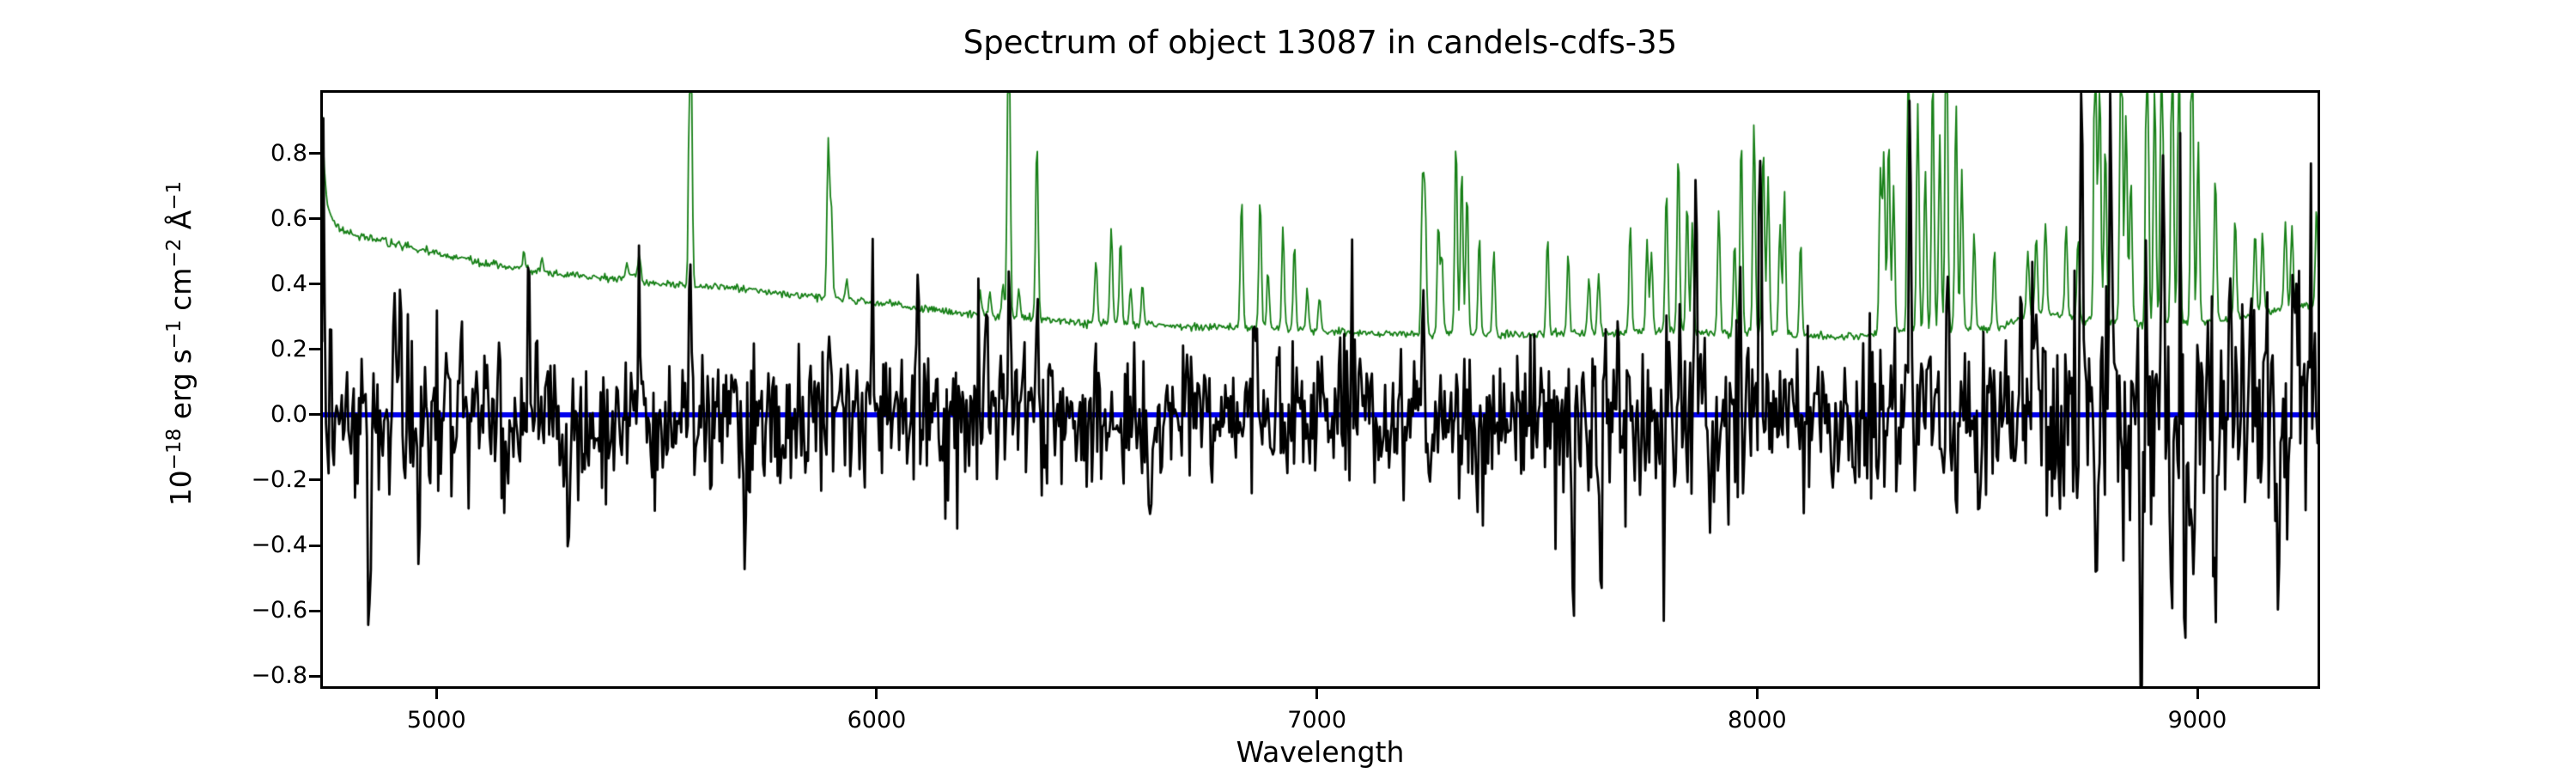  I want to click on y-tick-label: 0.2, so click(289, 348).